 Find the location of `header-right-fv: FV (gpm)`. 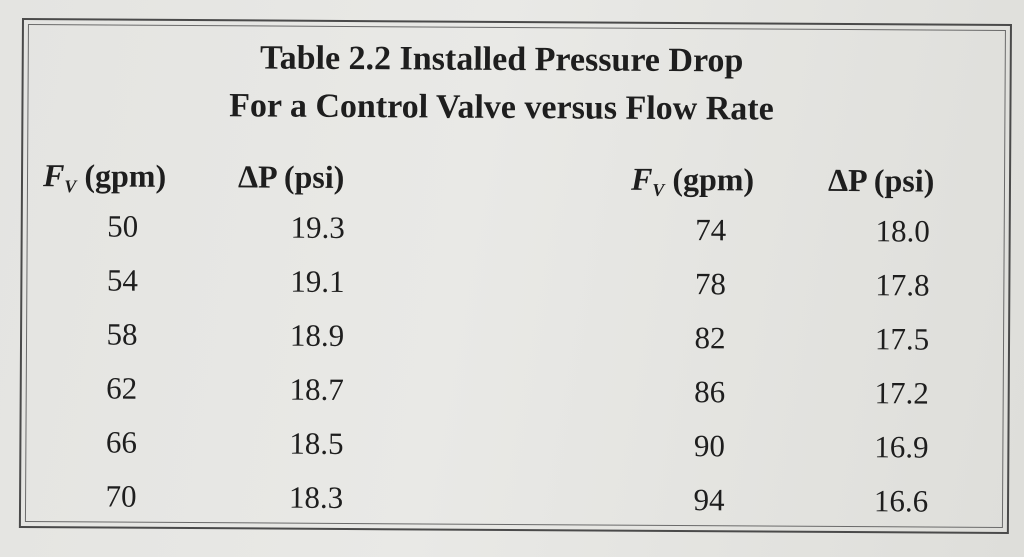

header-right-fv: FV (gpm) is located at coordinates (692, 180).